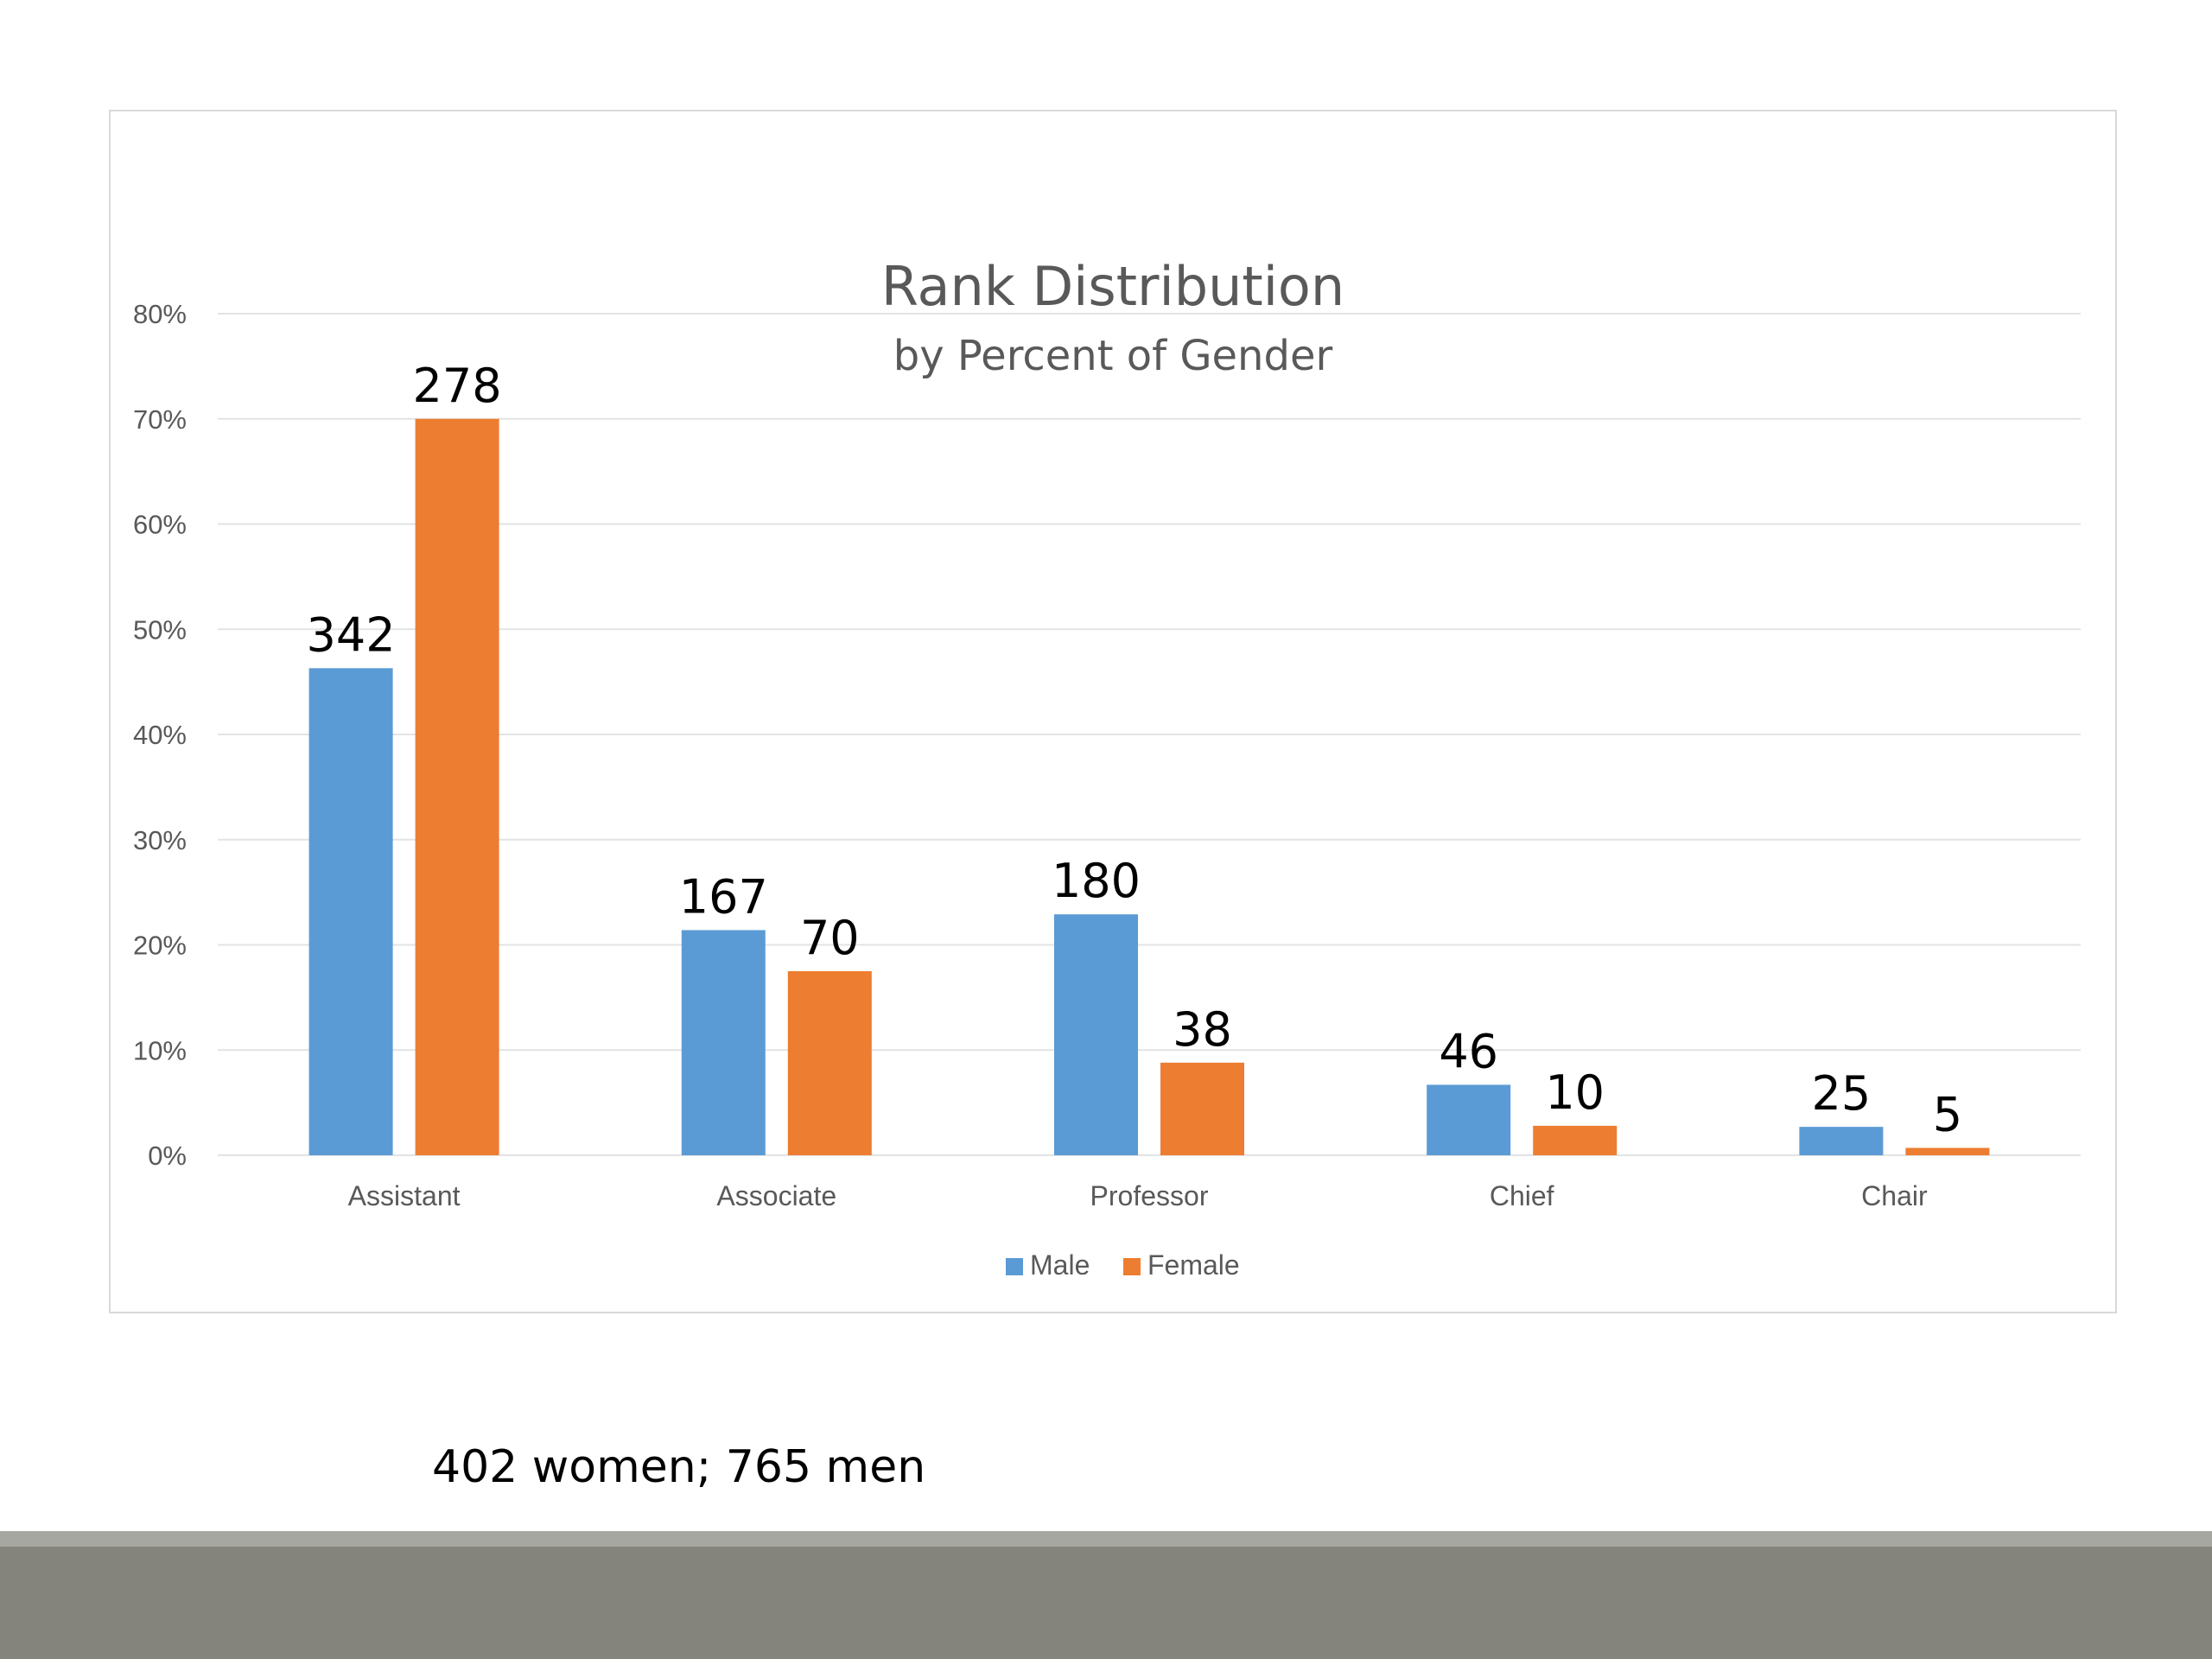 The image size is (2212, 1659). I want to click on data-label: 5, so click(1947, 1114).